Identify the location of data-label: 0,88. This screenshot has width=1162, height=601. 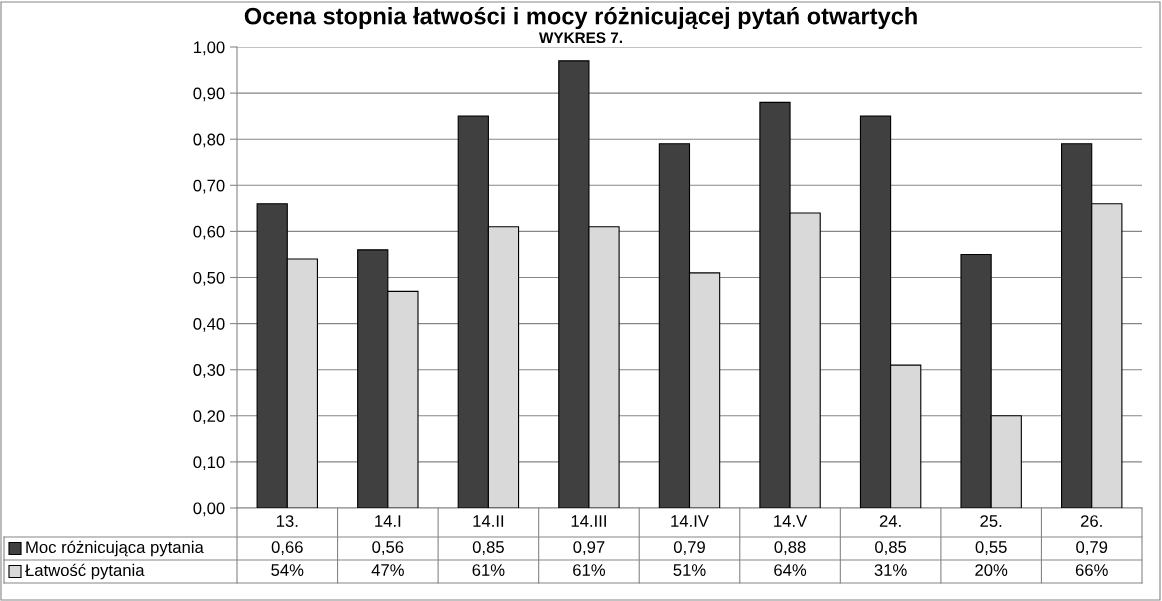
(790, 548).